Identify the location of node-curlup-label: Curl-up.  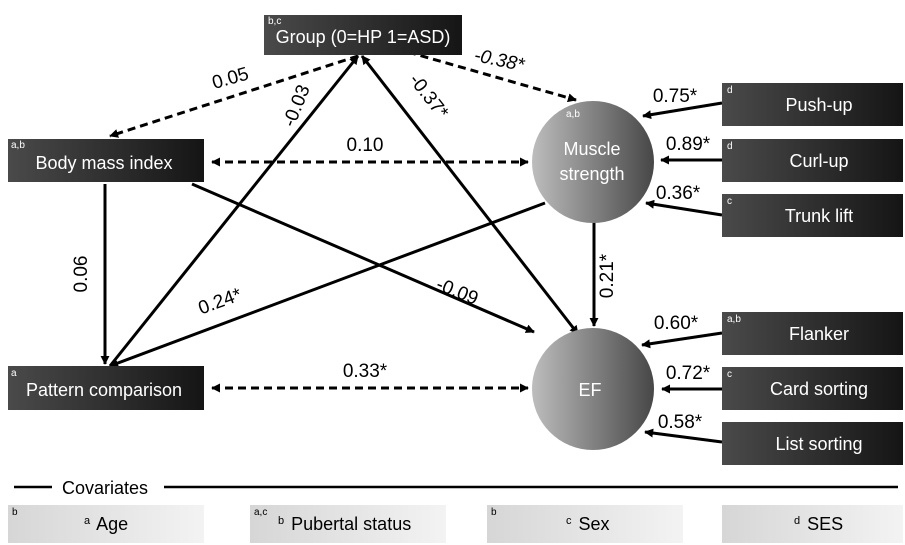
(818, 161).